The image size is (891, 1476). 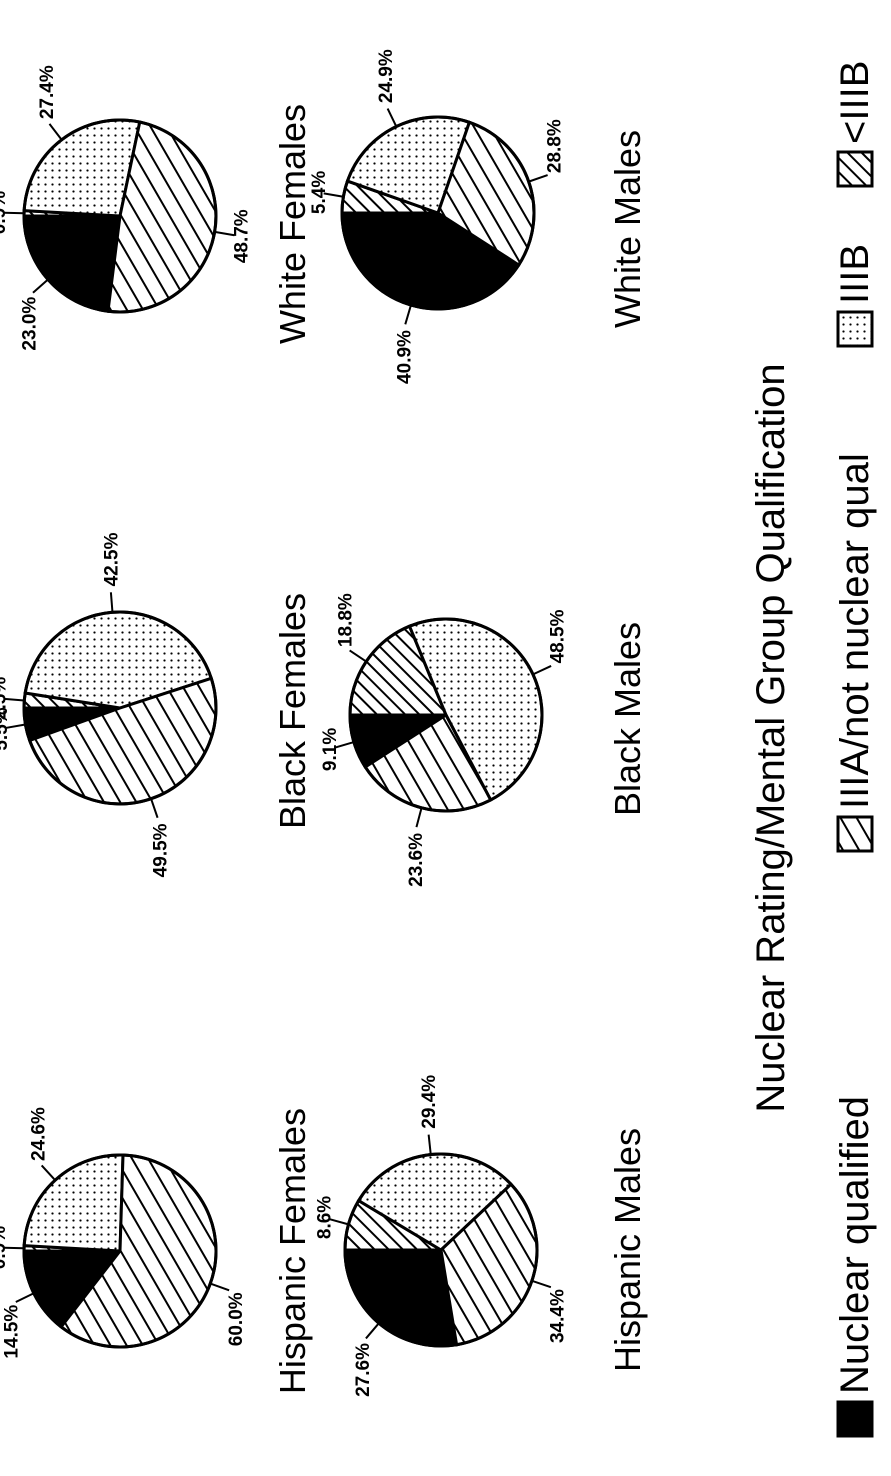 What do you see at coordinates (236, 1319) in the screenshot?
I see `slice-label: 60.0%` at bounding box center [236, 1319].